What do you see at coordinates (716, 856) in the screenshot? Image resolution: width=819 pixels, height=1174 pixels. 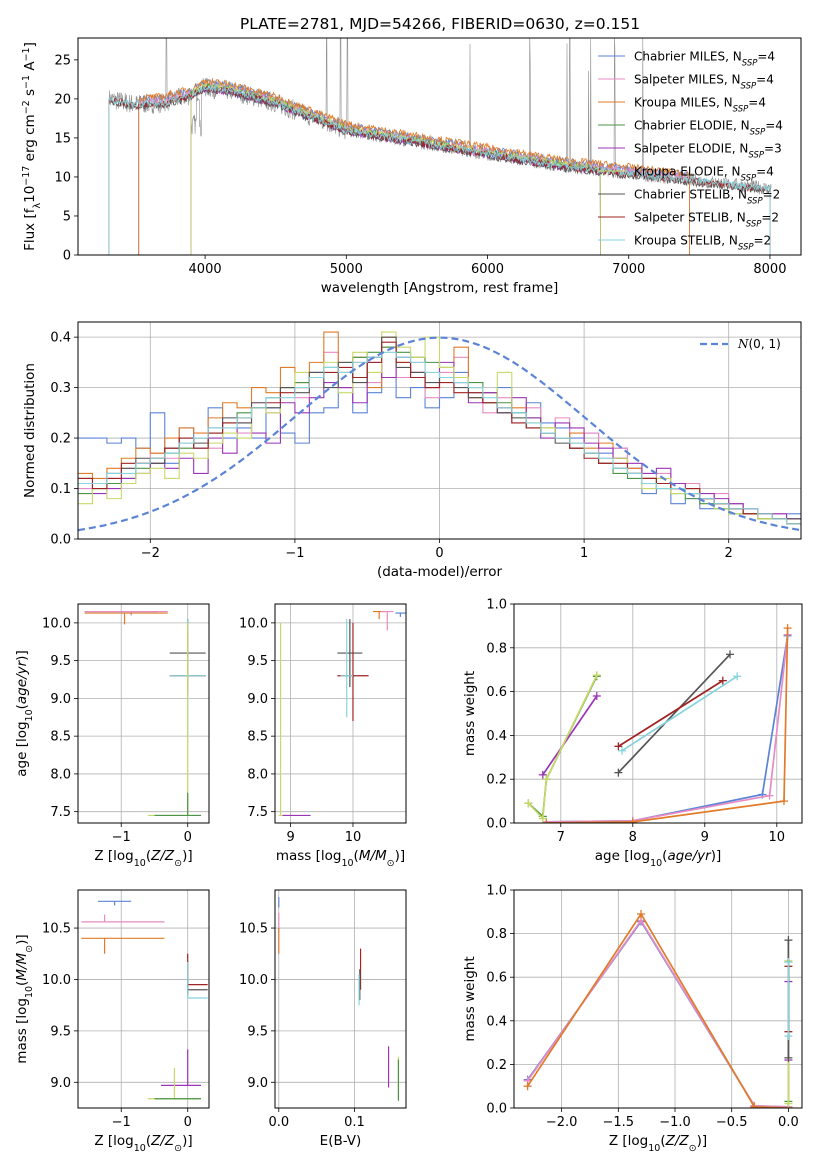 I see `weight-vs-age-xlabel-part: )]` at bounding box center [716, 856].